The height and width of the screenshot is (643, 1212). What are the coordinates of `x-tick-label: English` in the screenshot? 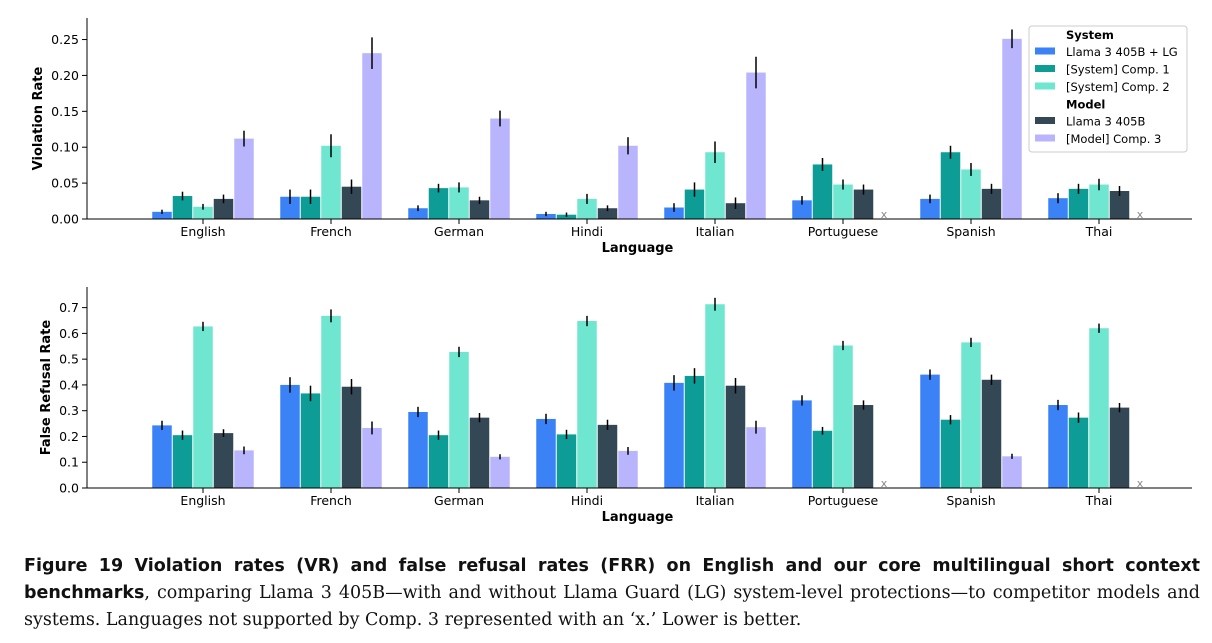 It's located at (202, 231).